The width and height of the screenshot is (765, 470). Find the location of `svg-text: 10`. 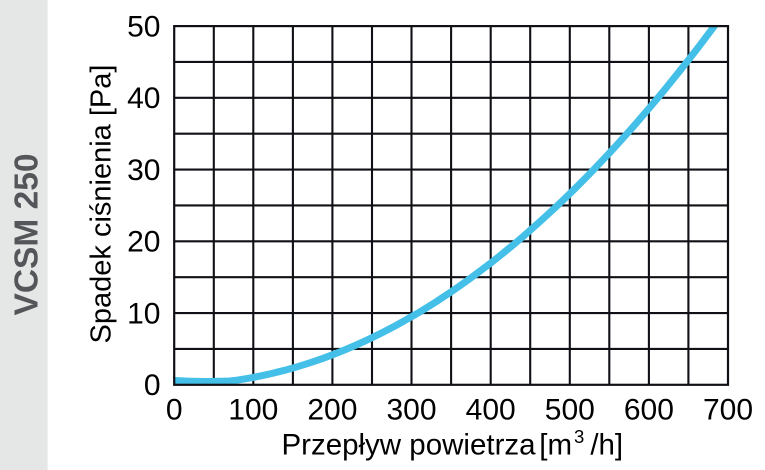

svg-text: 10 is located at coordinates (143, 313).